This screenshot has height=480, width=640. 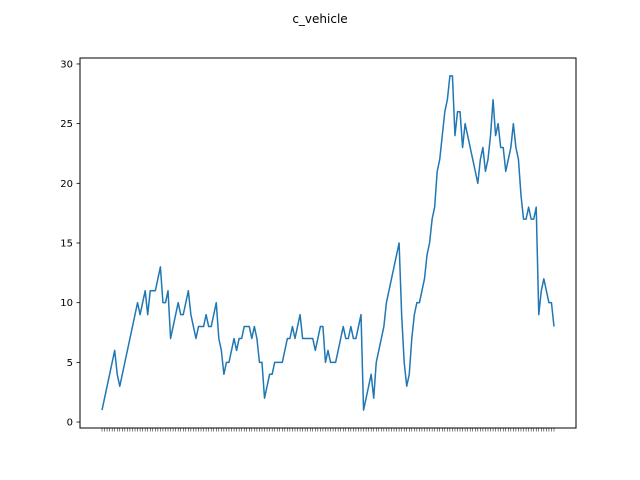 What do you see at coordinates (70, 363) in the screenshot?
I see `y-tick-label: 5` at bounding box center [70, 363].